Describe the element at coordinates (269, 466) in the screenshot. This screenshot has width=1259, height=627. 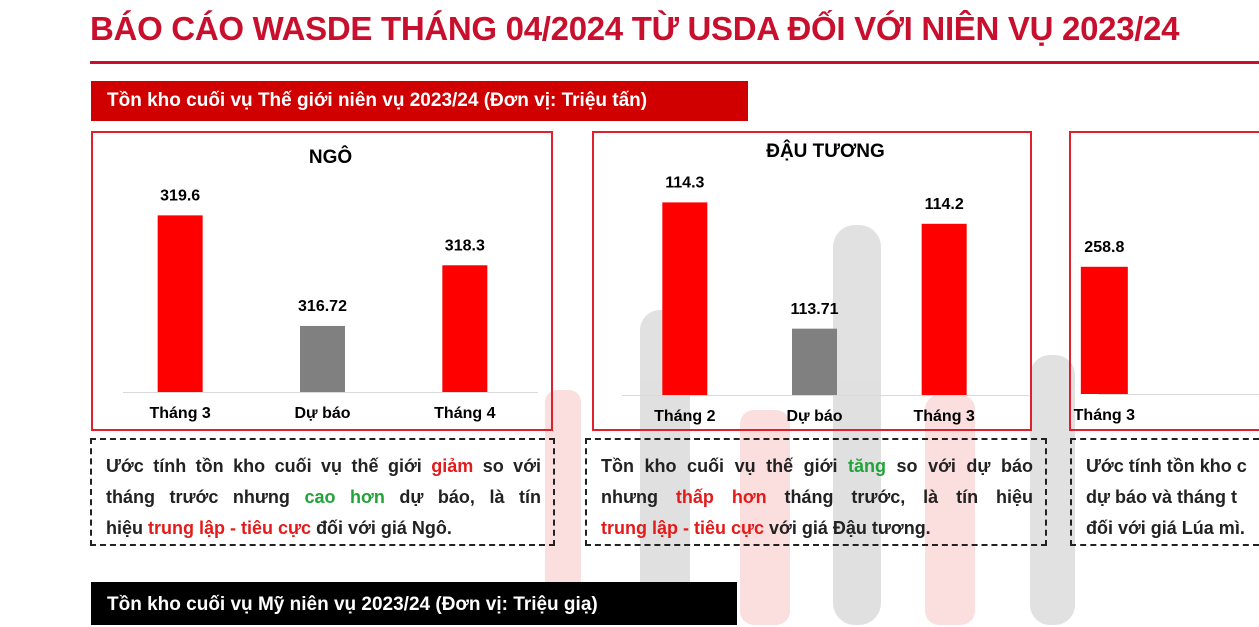
I see `note-text: Ước tính tồn kho cuối vụ thế giới` at that location.